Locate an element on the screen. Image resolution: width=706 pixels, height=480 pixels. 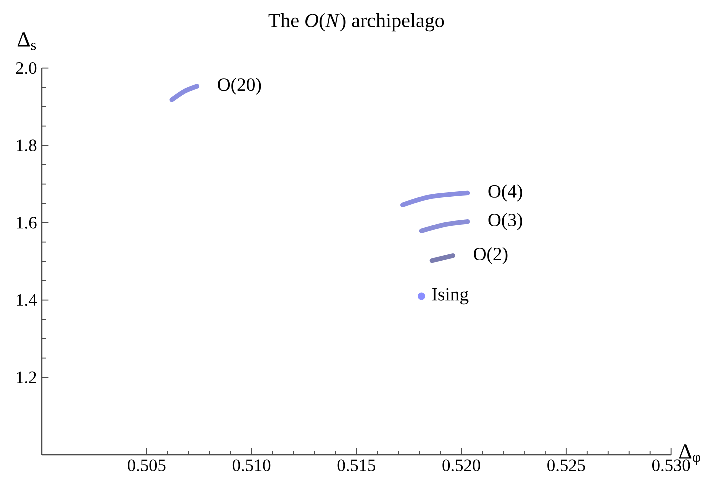
x-tick-label: 0.505 is located at coordinates (147, 466).